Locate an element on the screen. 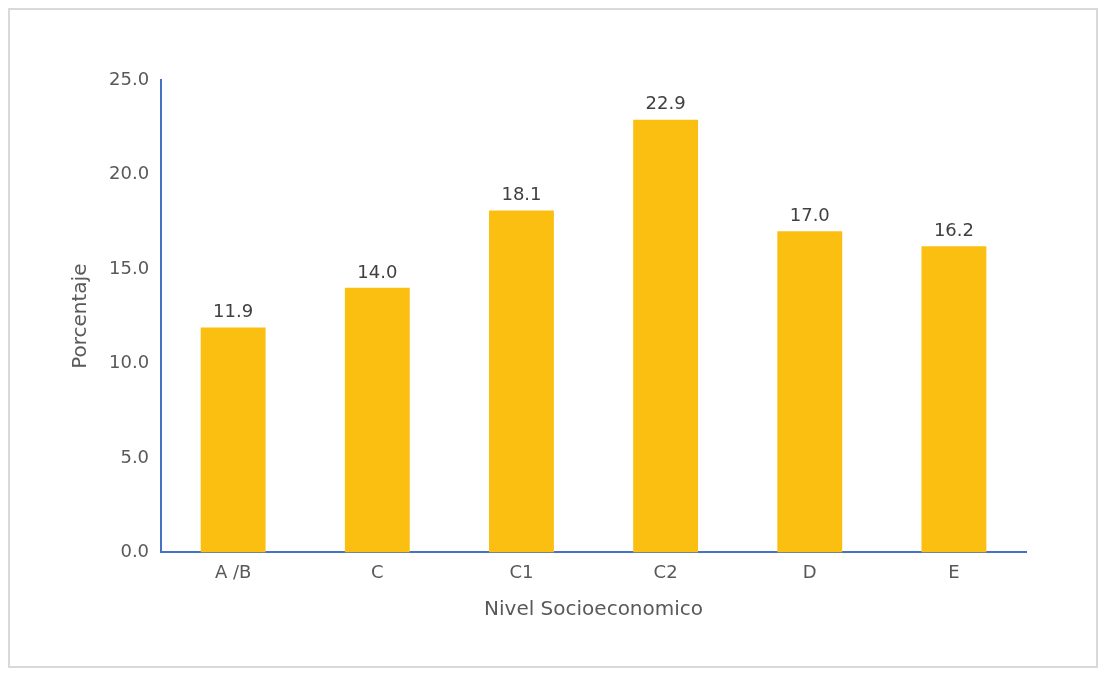 This screenshot has width=1109, height=679. y-tick-label: 10.0 is located at coordinates (129, 362).